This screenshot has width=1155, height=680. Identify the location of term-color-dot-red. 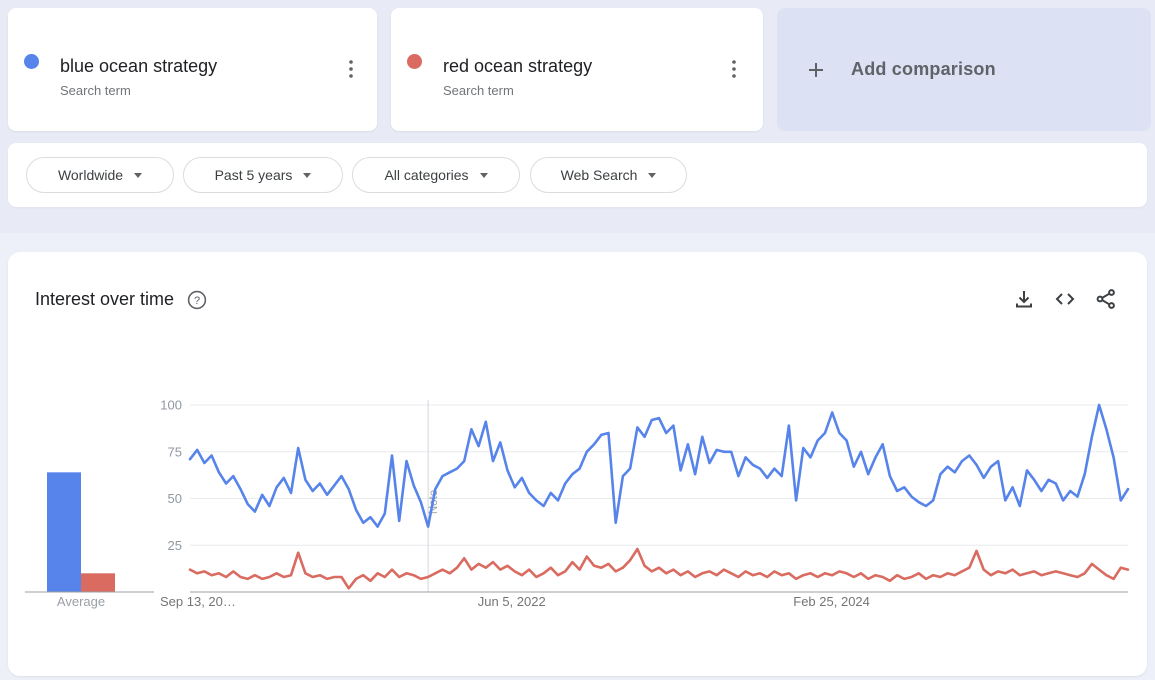
(414, 61).